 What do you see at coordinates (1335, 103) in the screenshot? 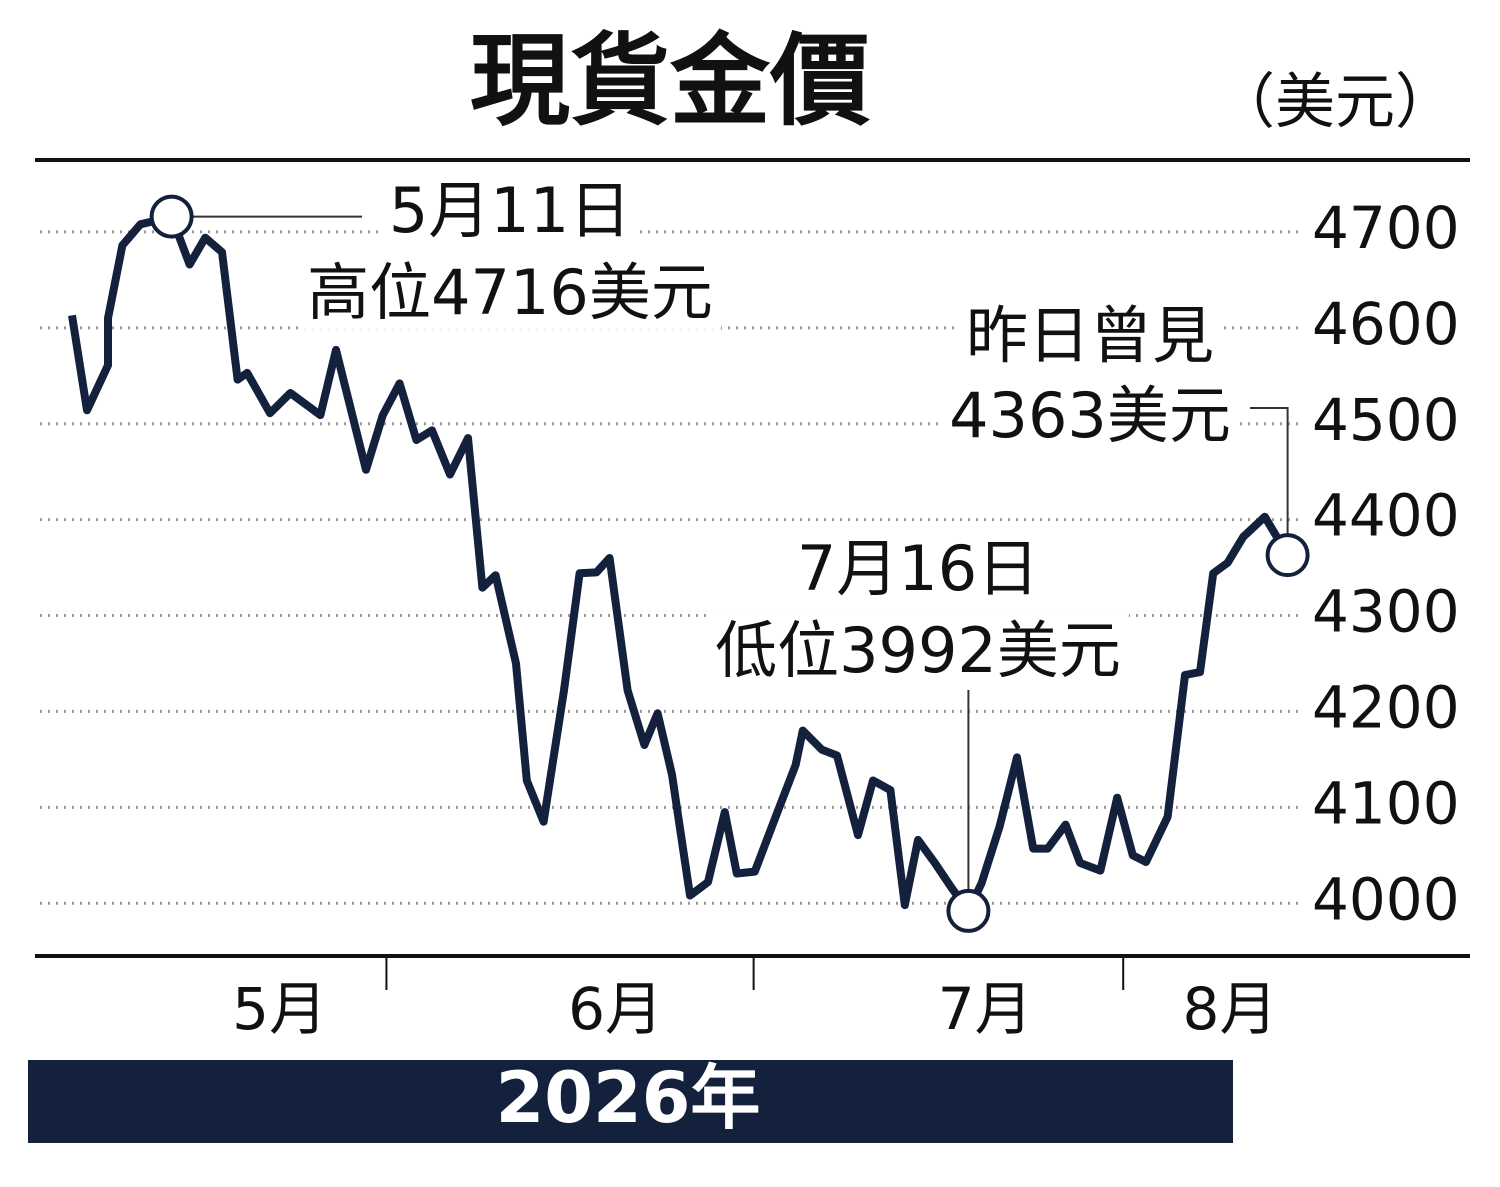
I see `unit-label: （美元）` at bounding box center [1335, 103].